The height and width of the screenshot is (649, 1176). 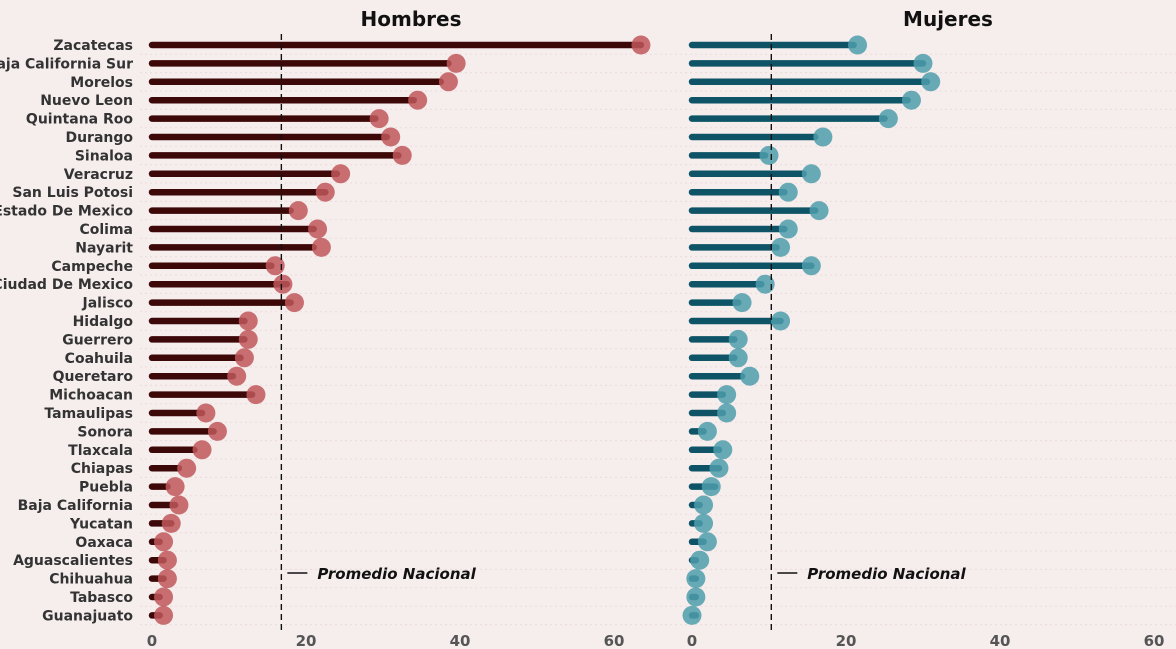 I want to click on state-label: Hidalgo, so click(x=103, y=322).